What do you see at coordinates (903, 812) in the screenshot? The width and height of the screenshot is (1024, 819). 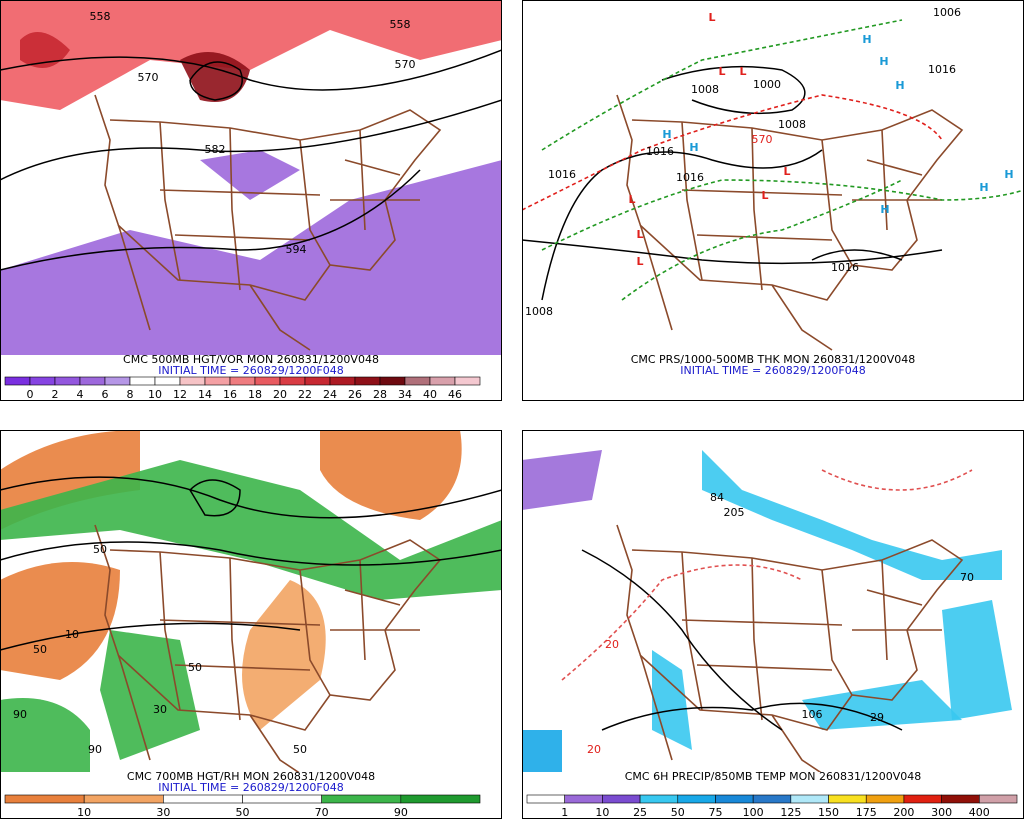 I see `colorbar-label: 200` at bounding box center [903, 812].